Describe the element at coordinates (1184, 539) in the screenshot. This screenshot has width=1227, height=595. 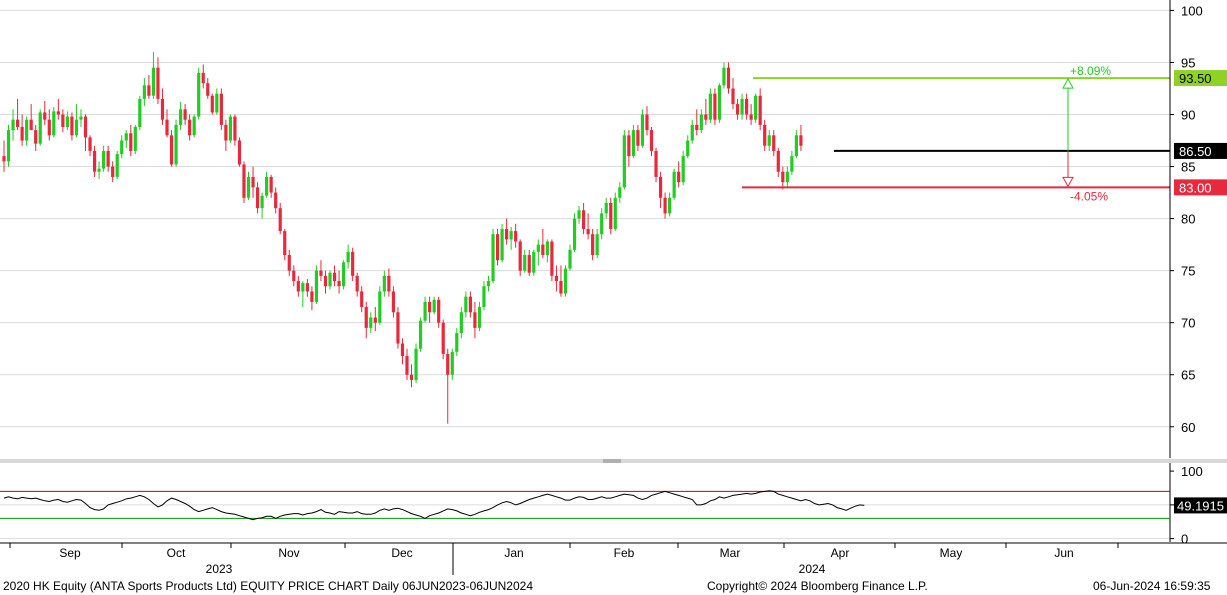
I see `rsi-tick-label: 0` at that location.